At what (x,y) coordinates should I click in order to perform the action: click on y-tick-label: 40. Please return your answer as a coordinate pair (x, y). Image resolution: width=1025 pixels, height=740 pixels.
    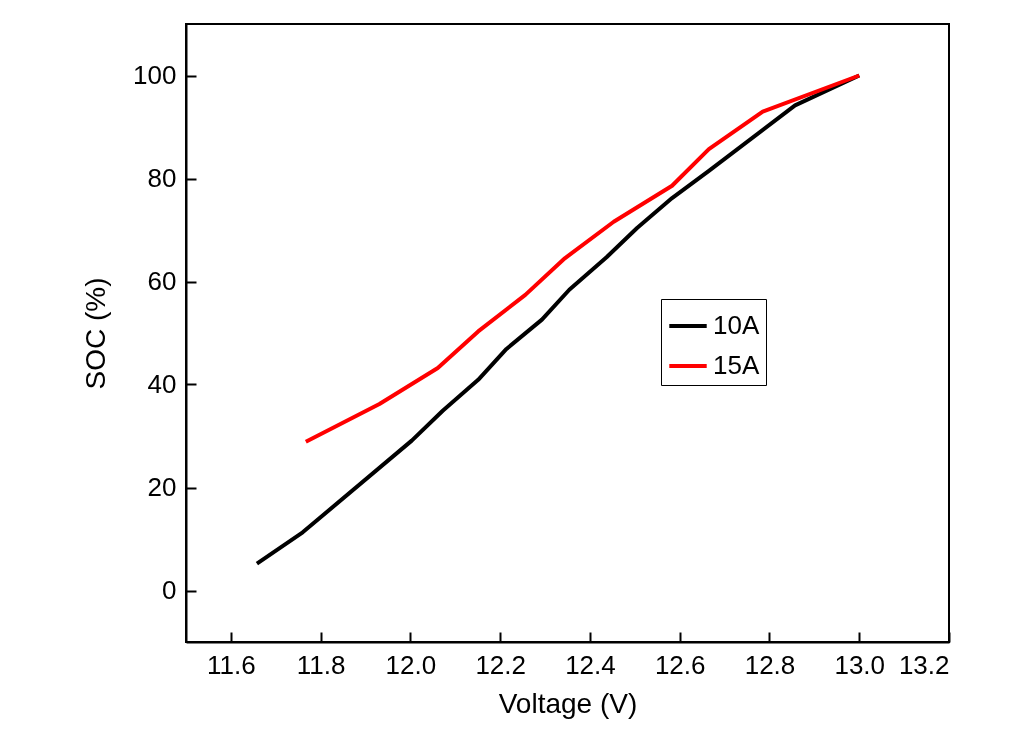
    Looking at the image, I should click on (162, 384).